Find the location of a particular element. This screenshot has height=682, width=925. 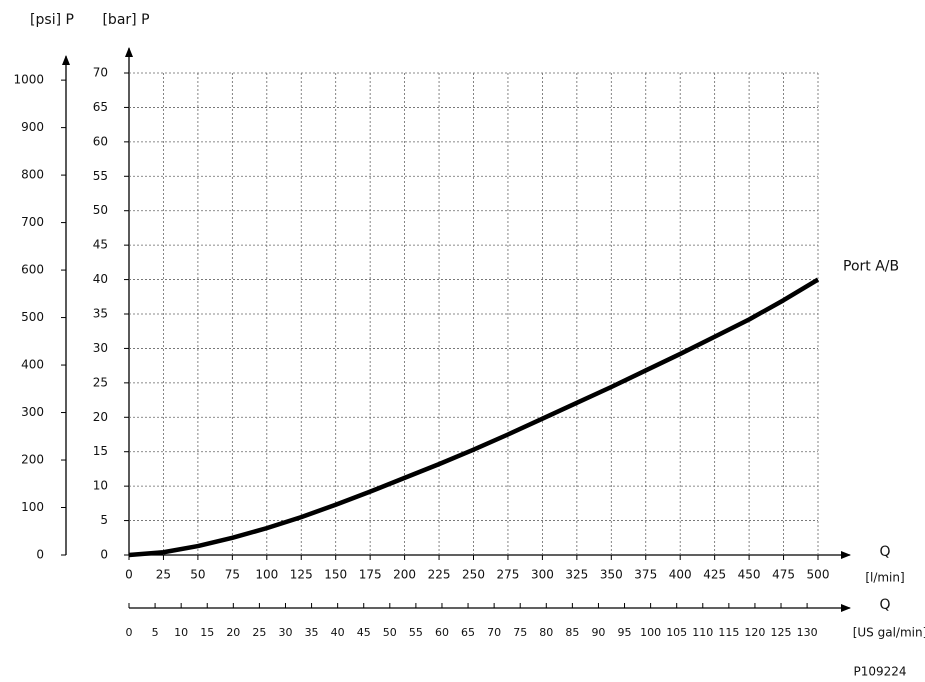

y2-tick-label: 1000 is located at coordinates (28, 80).